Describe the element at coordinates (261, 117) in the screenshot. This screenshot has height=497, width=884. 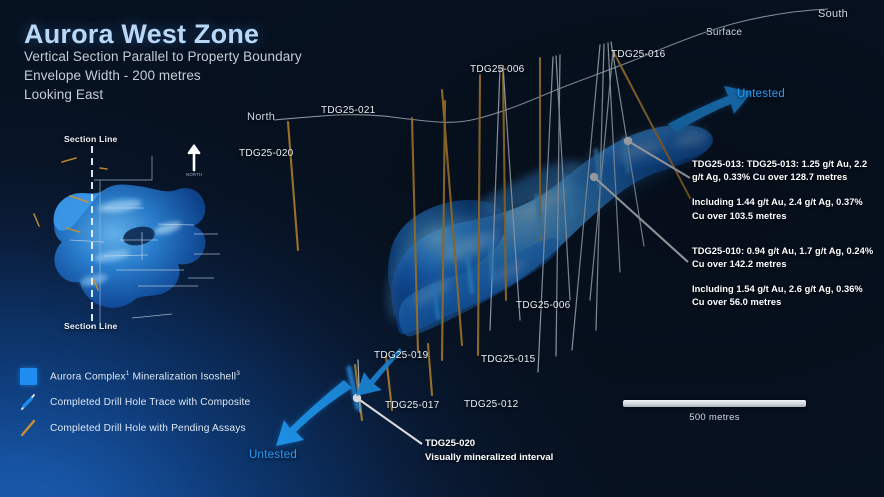
I see `label-north: North` at that location.